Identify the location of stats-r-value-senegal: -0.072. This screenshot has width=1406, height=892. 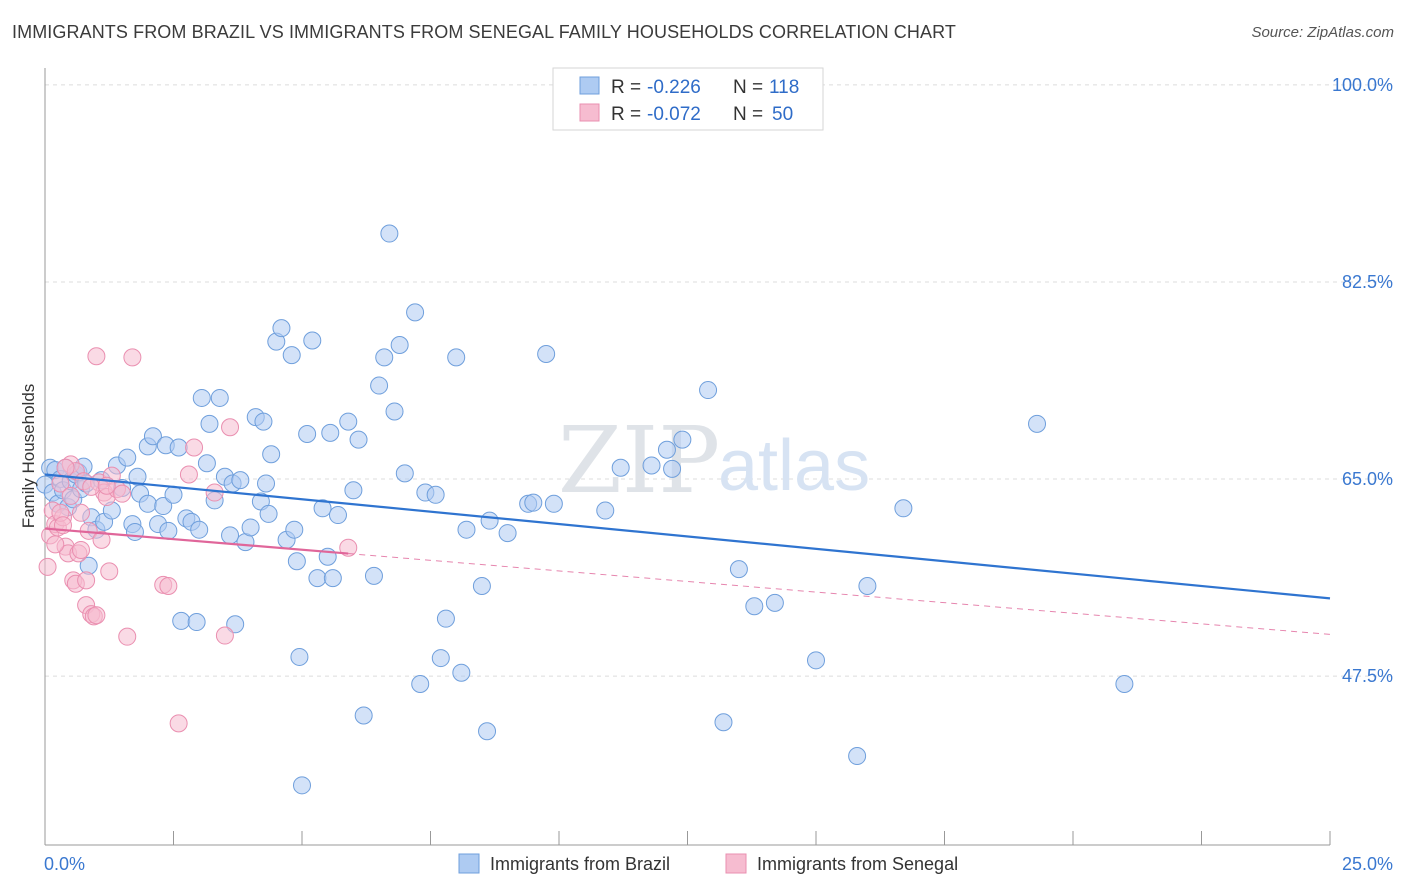
(674, 114).